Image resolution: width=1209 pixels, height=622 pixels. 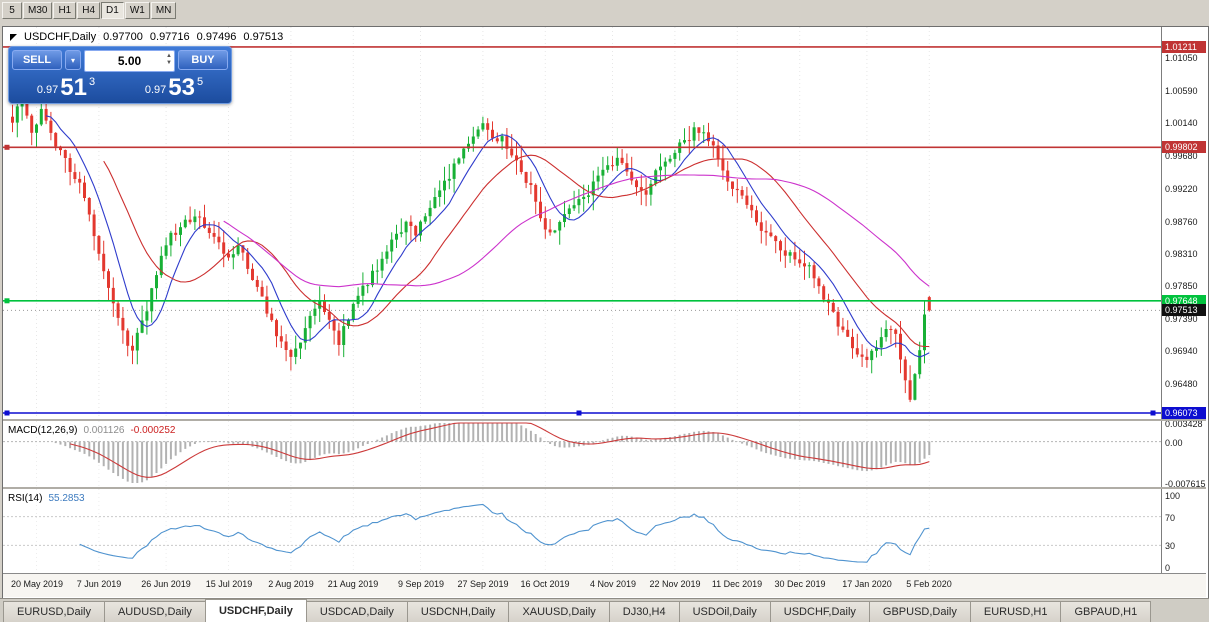 What do you see at coordinates (13, 37) in the screenshot?
I see `chart-corner-icon` at bounding box center [13, 37].